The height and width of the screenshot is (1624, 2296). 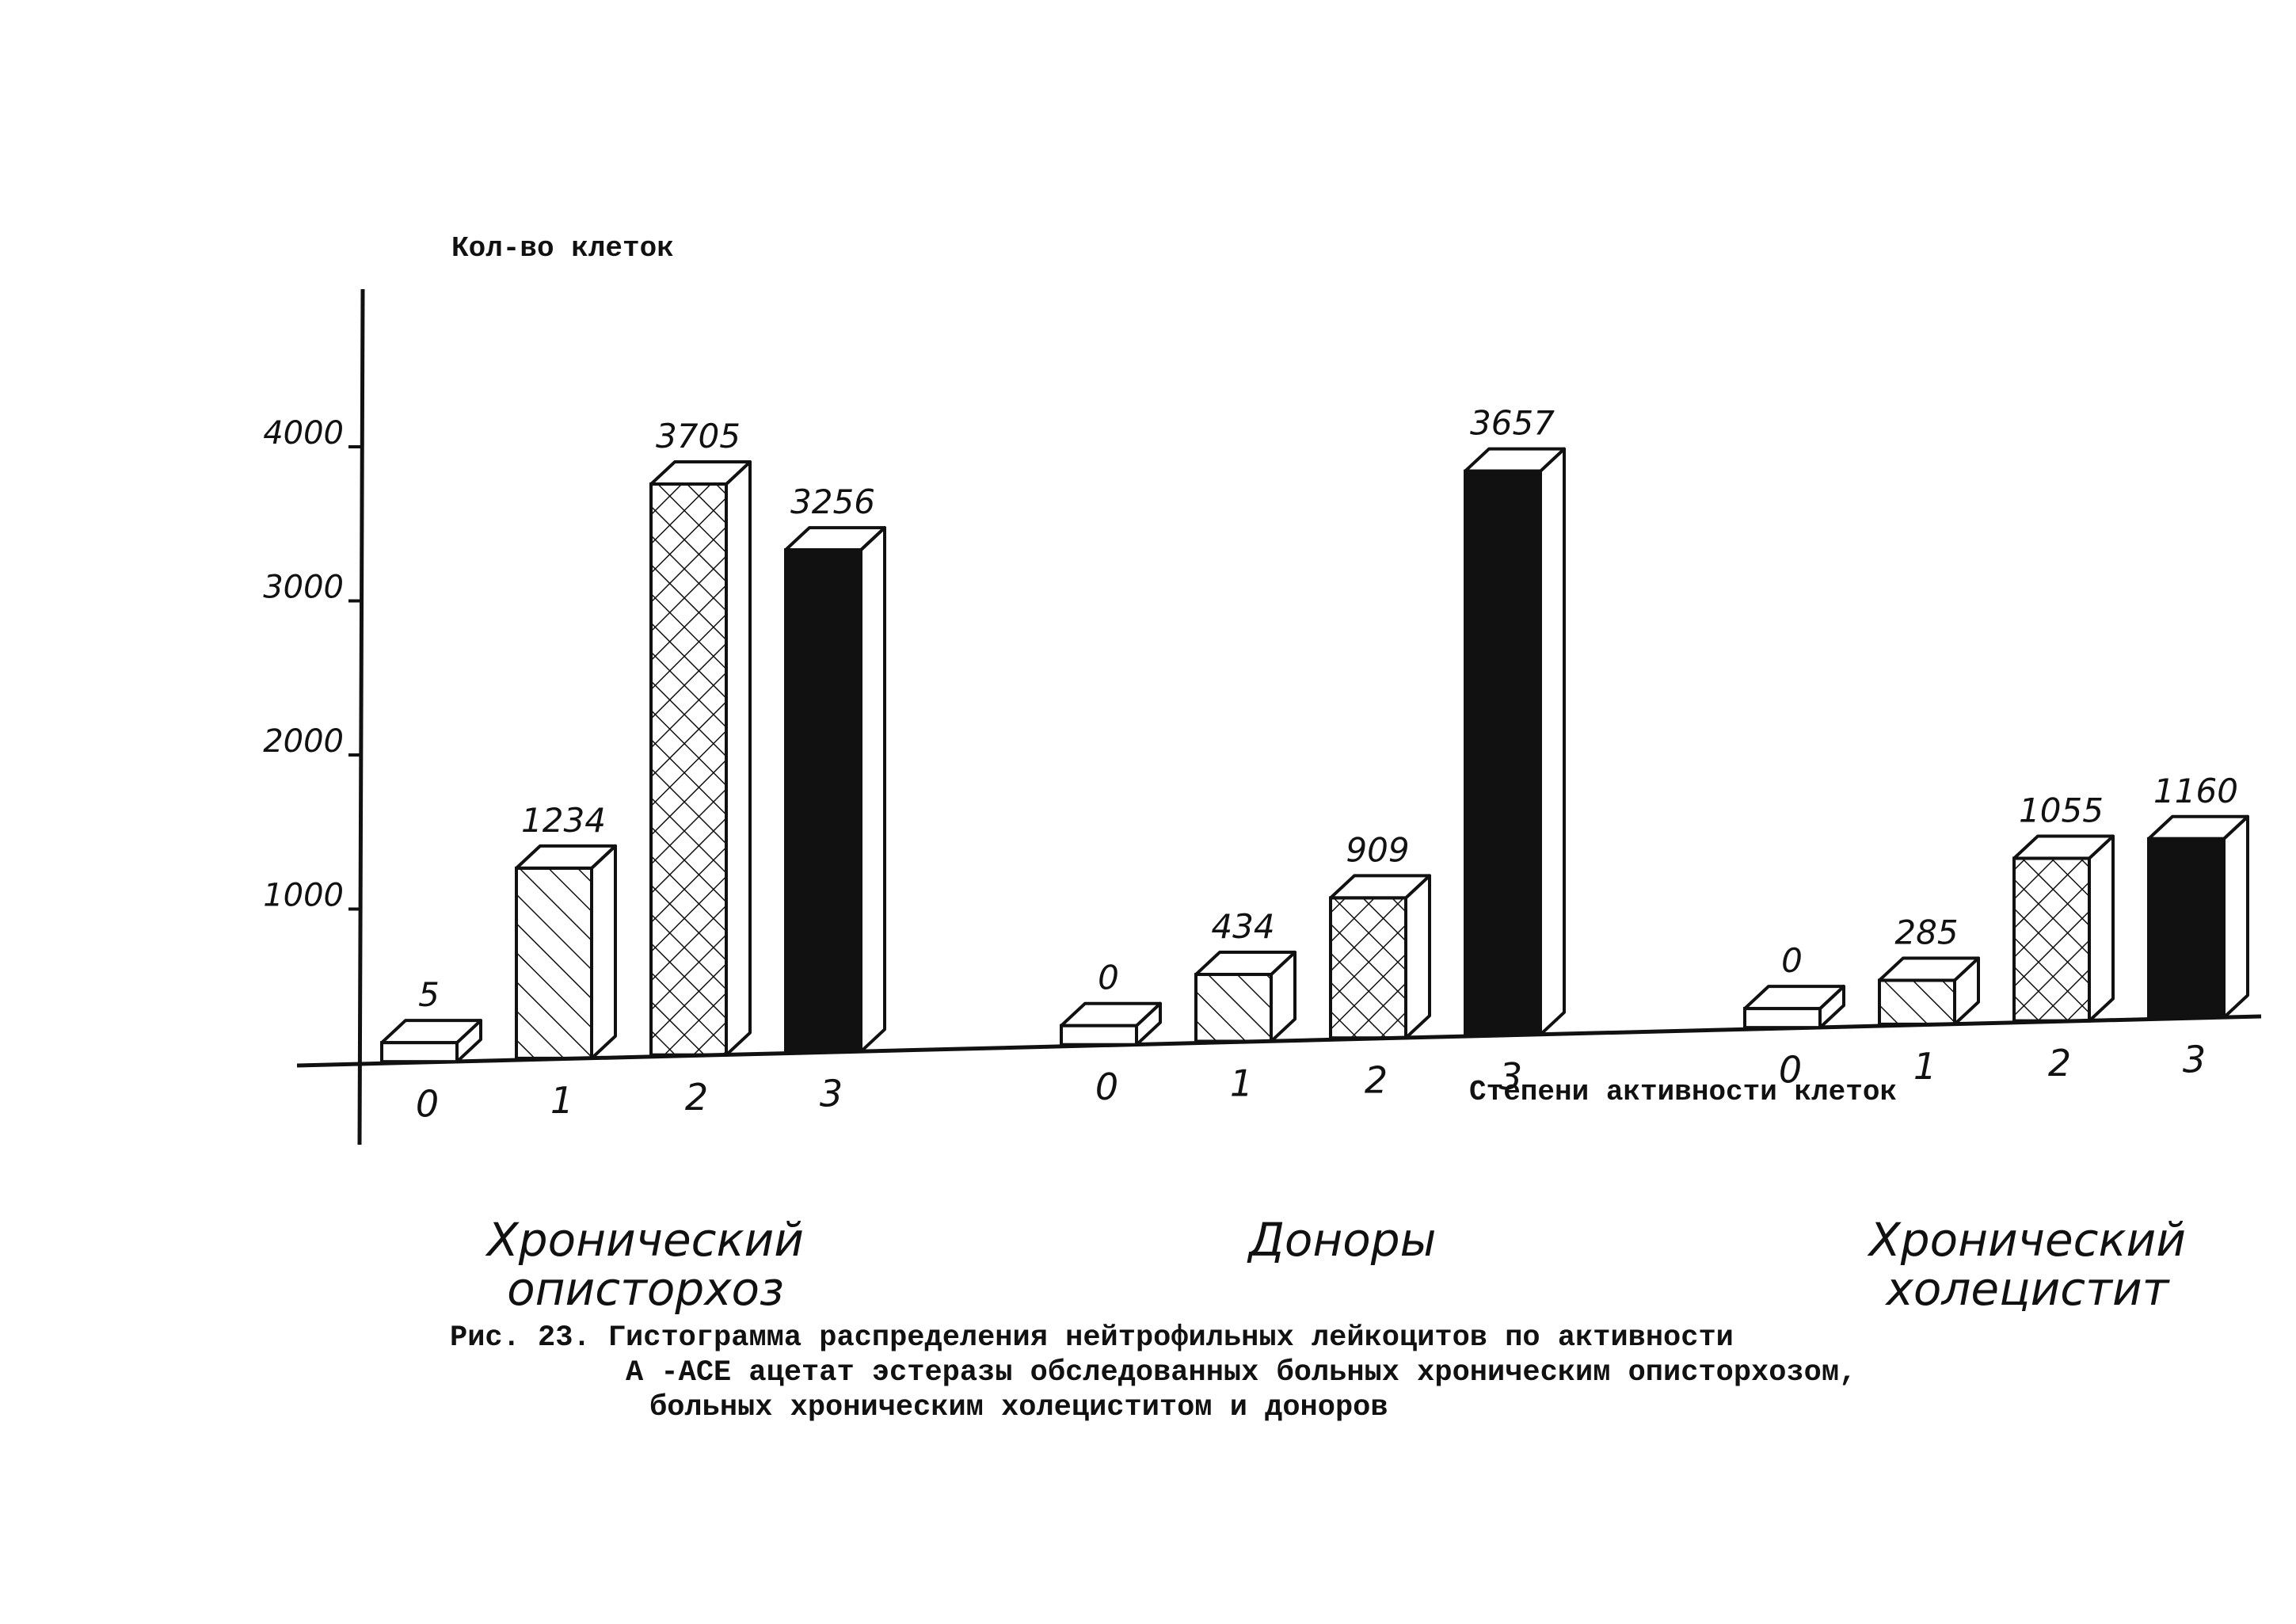 I want to click on y-axis, so click(x=361, y=717).